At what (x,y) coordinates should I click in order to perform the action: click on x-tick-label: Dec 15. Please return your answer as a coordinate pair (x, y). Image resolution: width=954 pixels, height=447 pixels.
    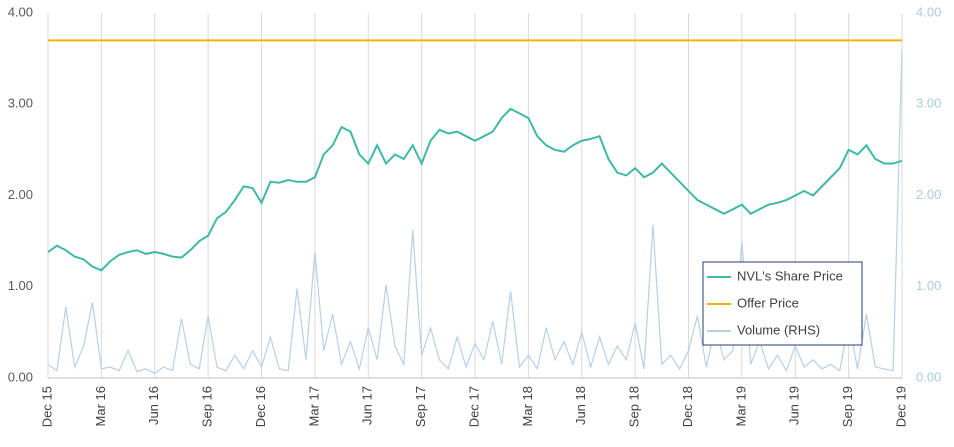
    Looking at the image, I should click on (46, 406).